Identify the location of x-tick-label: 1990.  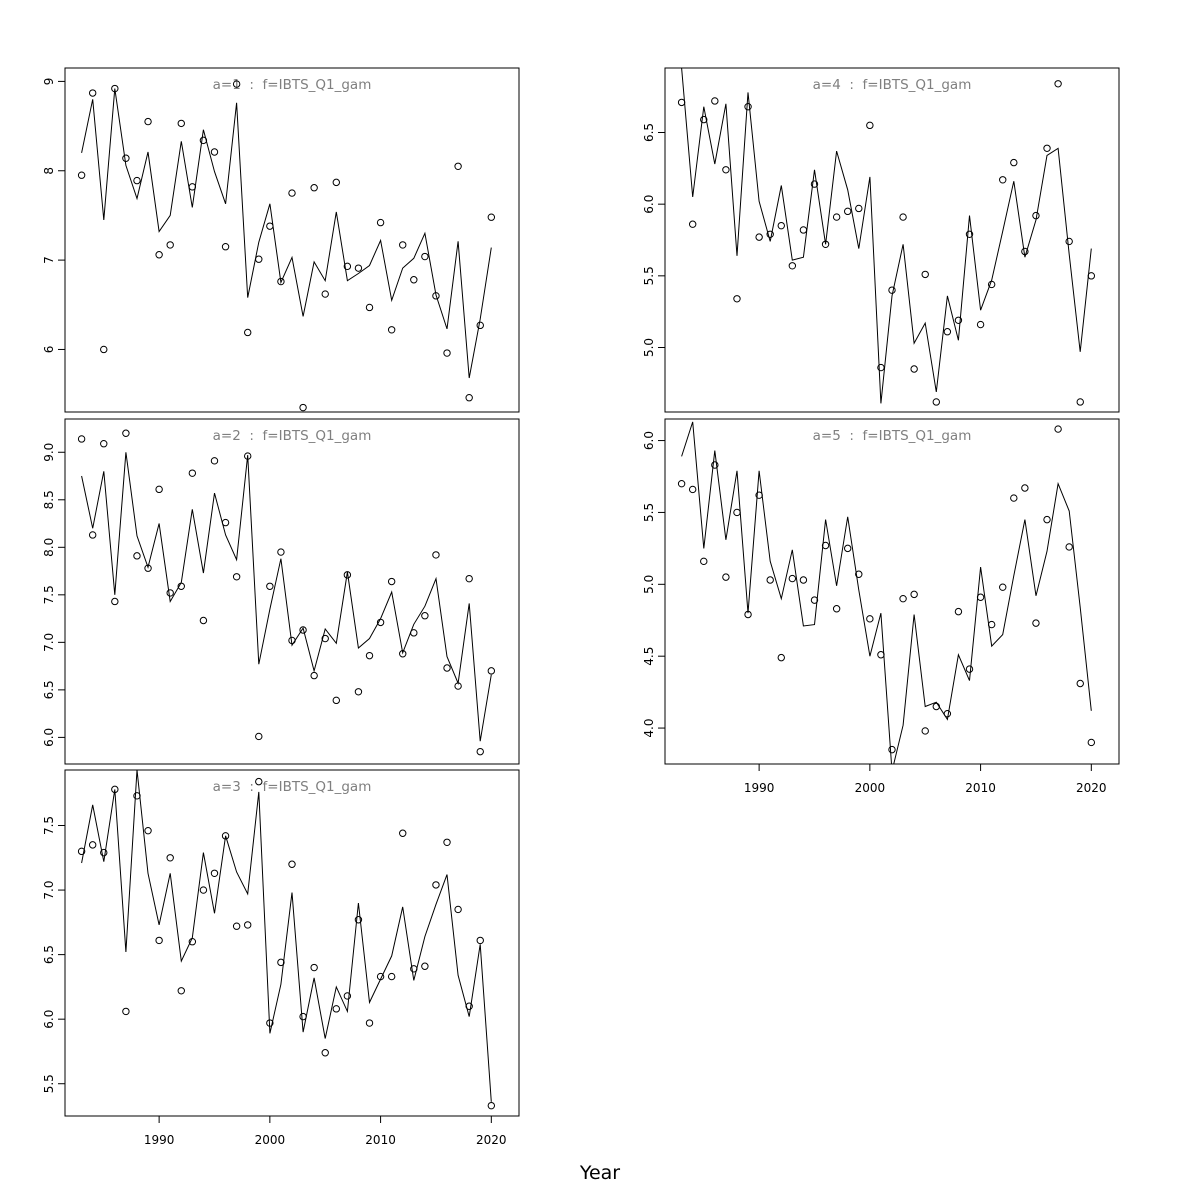
(759, 788).